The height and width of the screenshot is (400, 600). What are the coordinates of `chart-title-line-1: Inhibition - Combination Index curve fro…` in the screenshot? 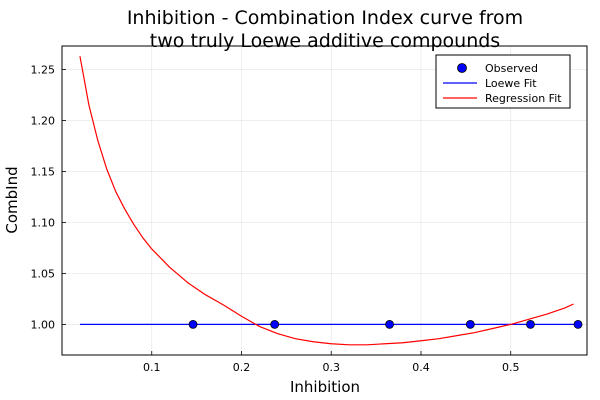 It's located at (325, 18).